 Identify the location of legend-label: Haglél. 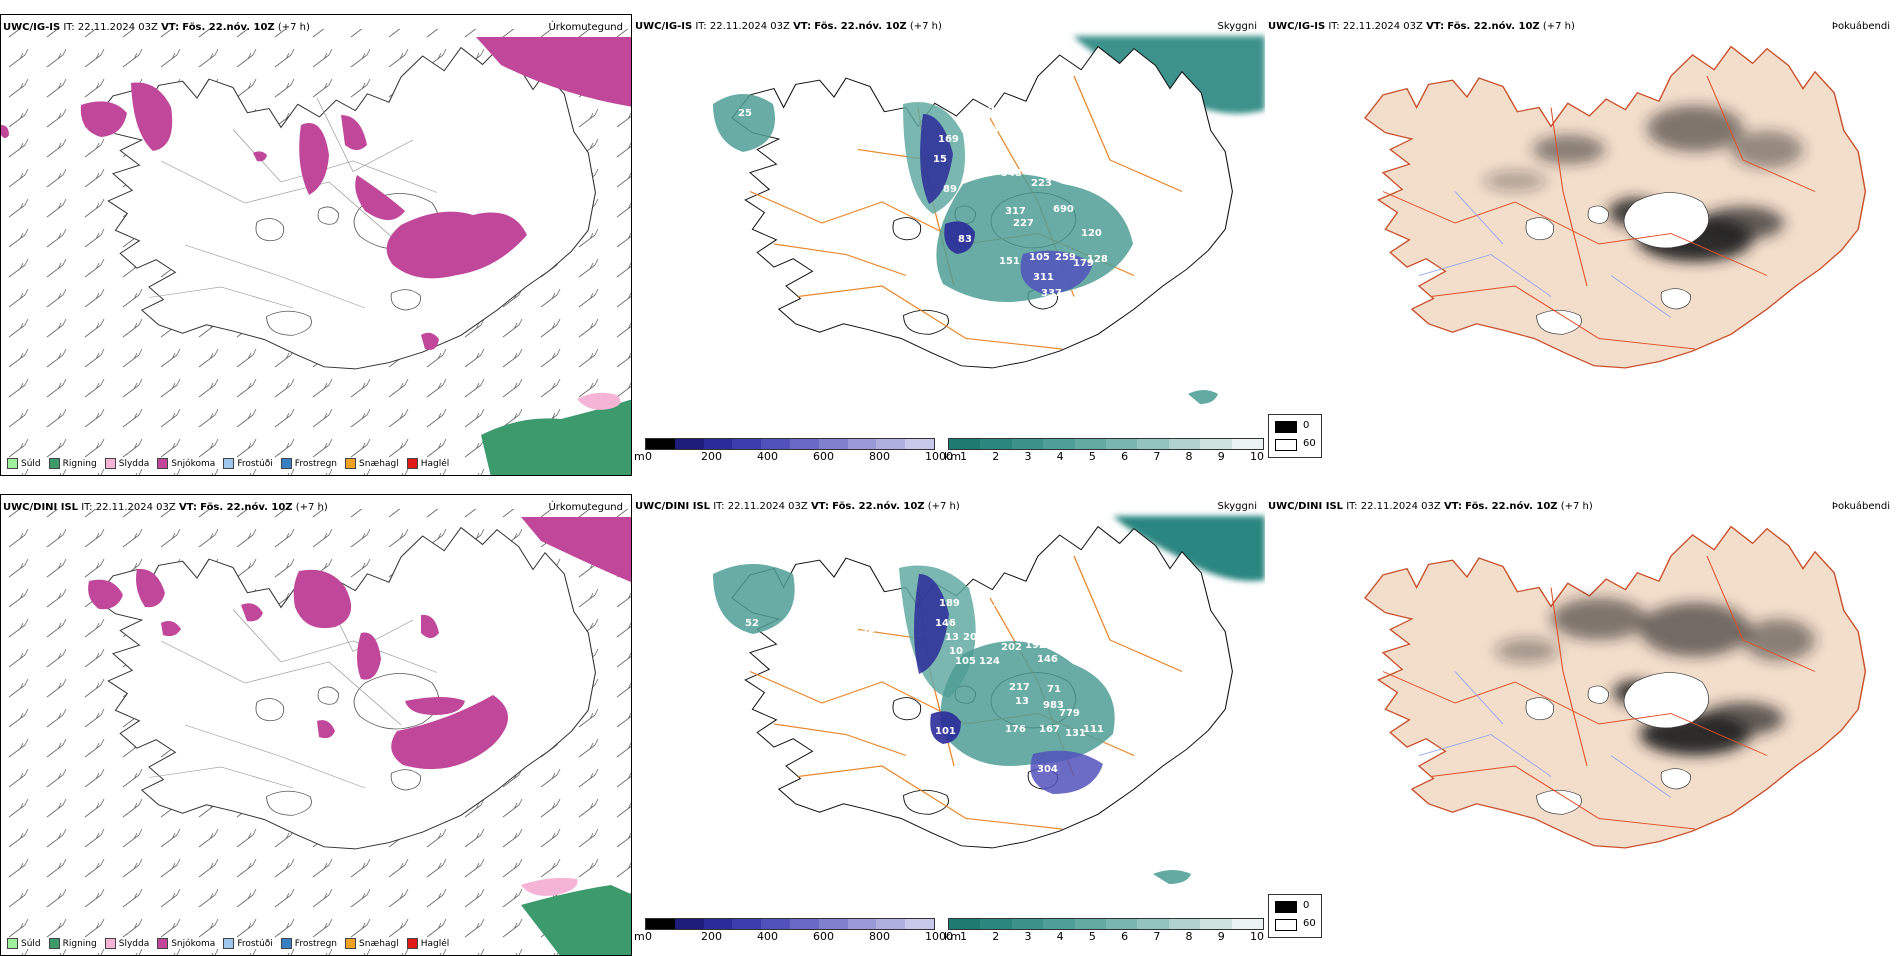
(435, 463).